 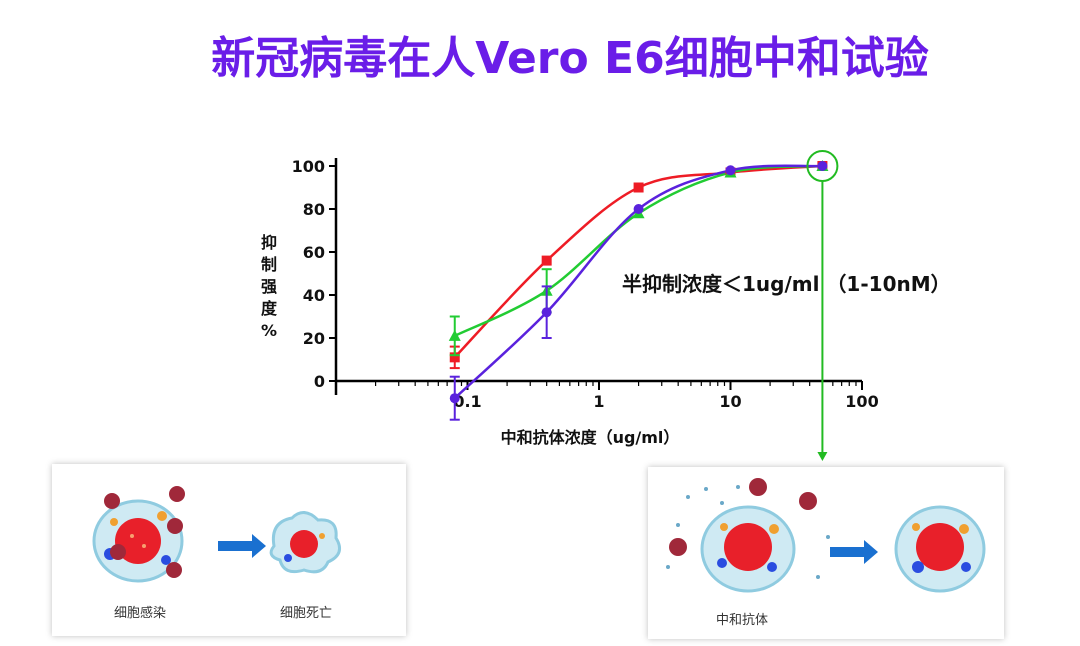 I want to click on x-tick-label: 10, so click(x=730, y=401).